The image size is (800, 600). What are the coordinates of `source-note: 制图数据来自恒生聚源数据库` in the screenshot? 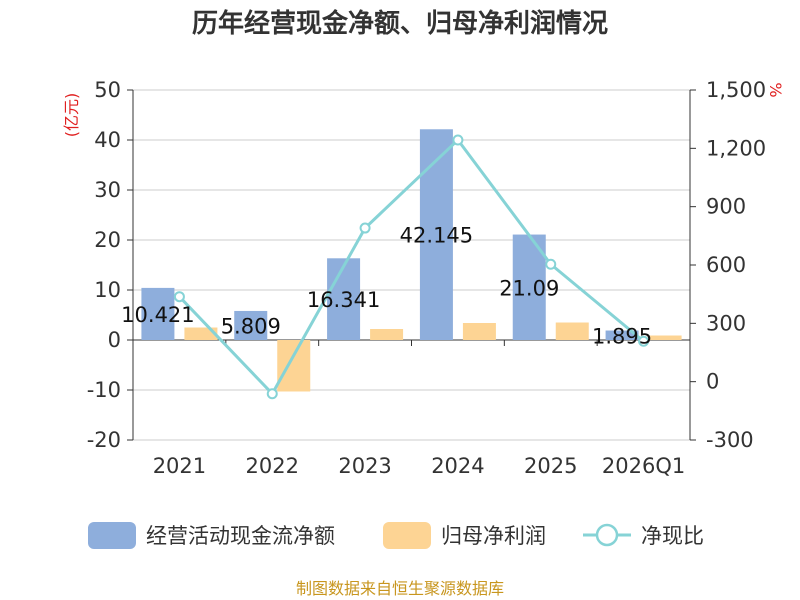 It's located at (400, 588).